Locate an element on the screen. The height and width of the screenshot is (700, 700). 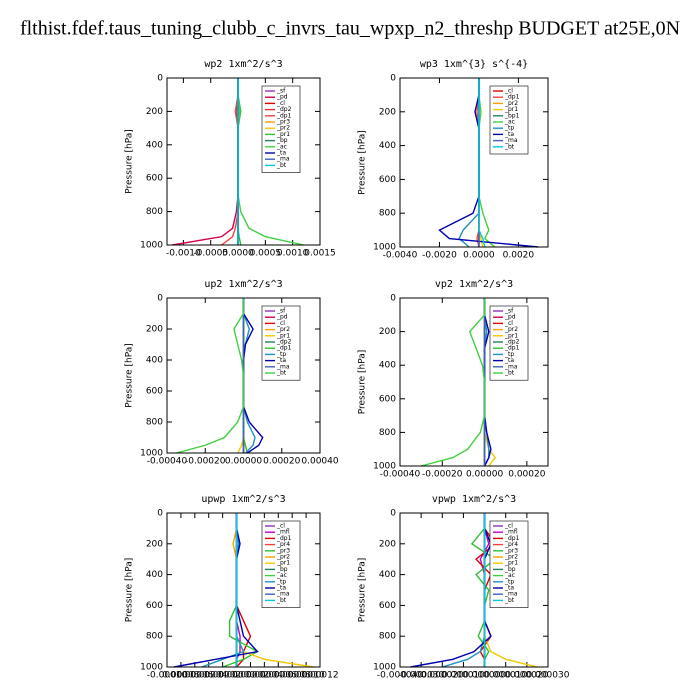
x-tick-label: 0.0015 is located at coordinates (320, 254).